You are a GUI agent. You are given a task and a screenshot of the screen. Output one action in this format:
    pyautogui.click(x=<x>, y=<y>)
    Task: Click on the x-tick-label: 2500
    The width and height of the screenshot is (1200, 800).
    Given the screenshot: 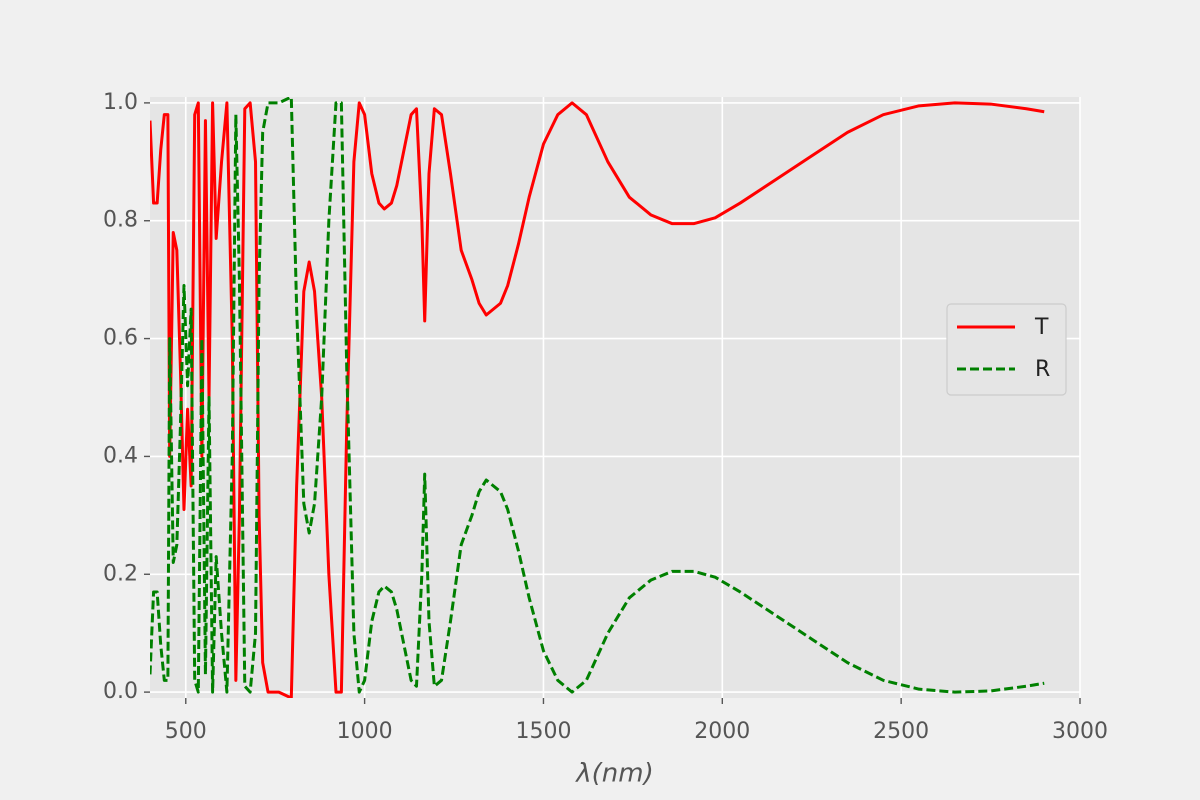 What is the action you would take?
    pyautogui.click(x=901, y=731)
    